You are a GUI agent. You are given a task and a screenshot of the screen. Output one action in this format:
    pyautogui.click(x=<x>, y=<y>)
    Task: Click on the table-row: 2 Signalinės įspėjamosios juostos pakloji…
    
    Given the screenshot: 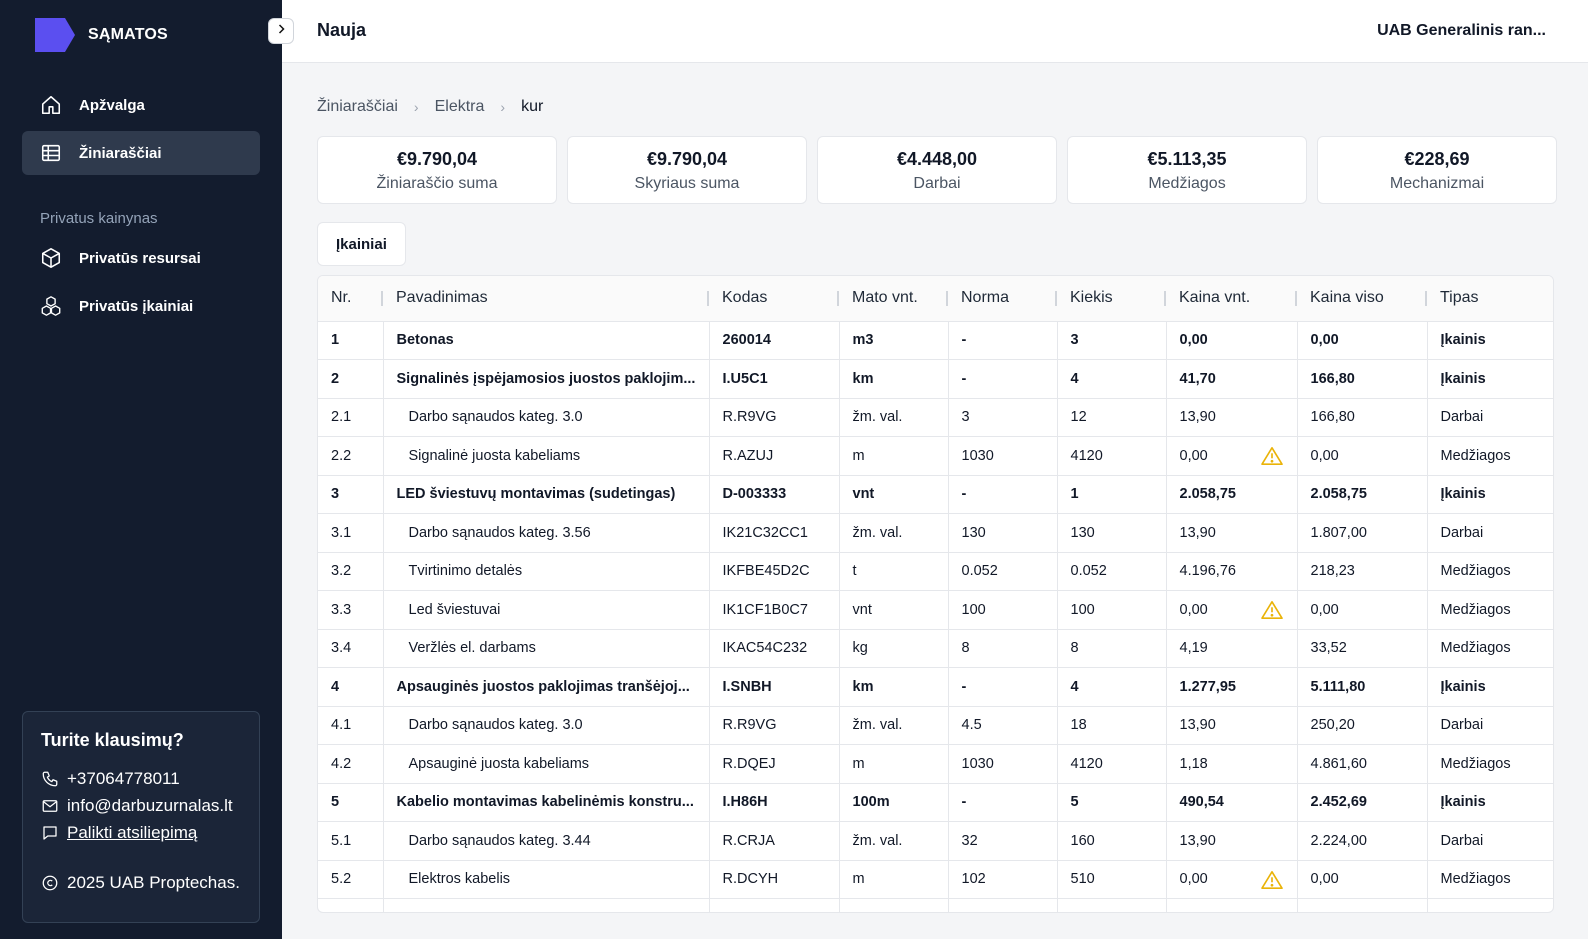 What is the action you would take?
    pyautogui.click(x=935, y=379)
    